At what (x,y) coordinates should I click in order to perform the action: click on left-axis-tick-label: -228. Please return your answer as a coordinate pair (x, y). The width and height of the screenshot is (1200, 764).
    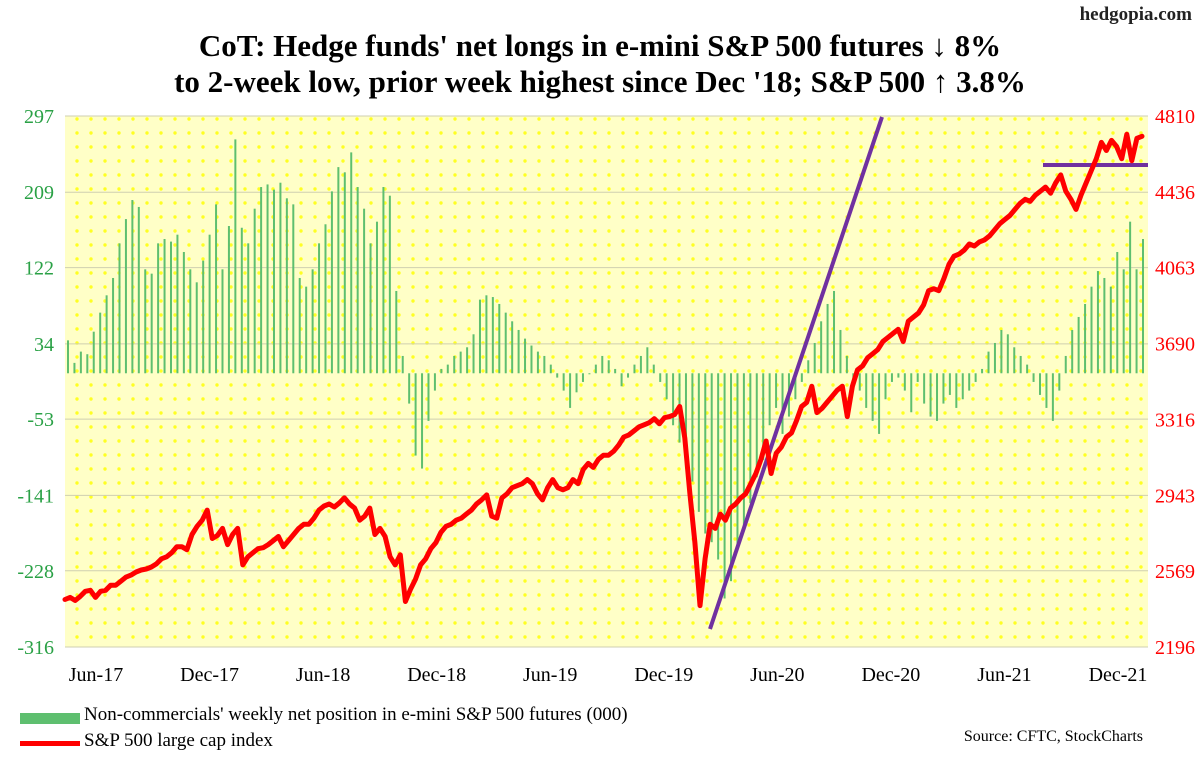
    Looking at the image, I should click on (35, 572).